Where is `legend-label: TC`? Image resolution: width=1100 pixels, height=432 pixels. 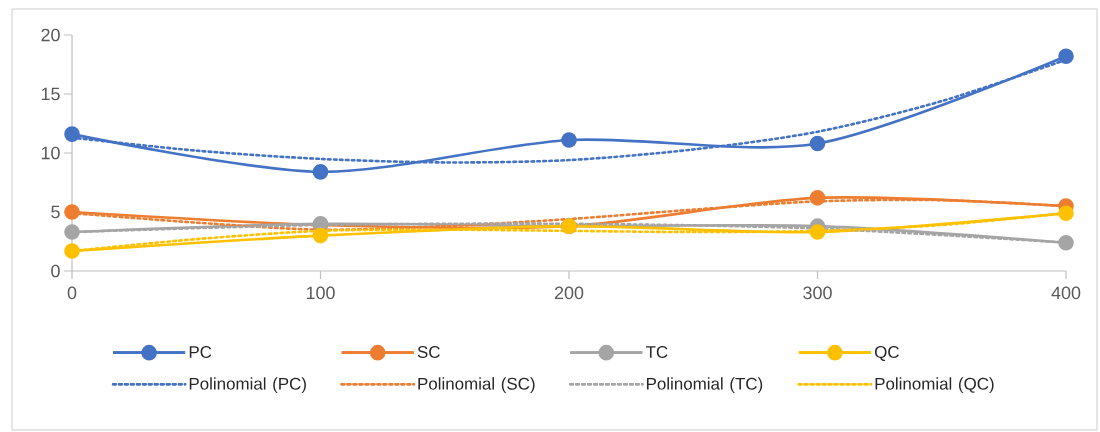
legend-label: TC is located at coordinates (656, 351).